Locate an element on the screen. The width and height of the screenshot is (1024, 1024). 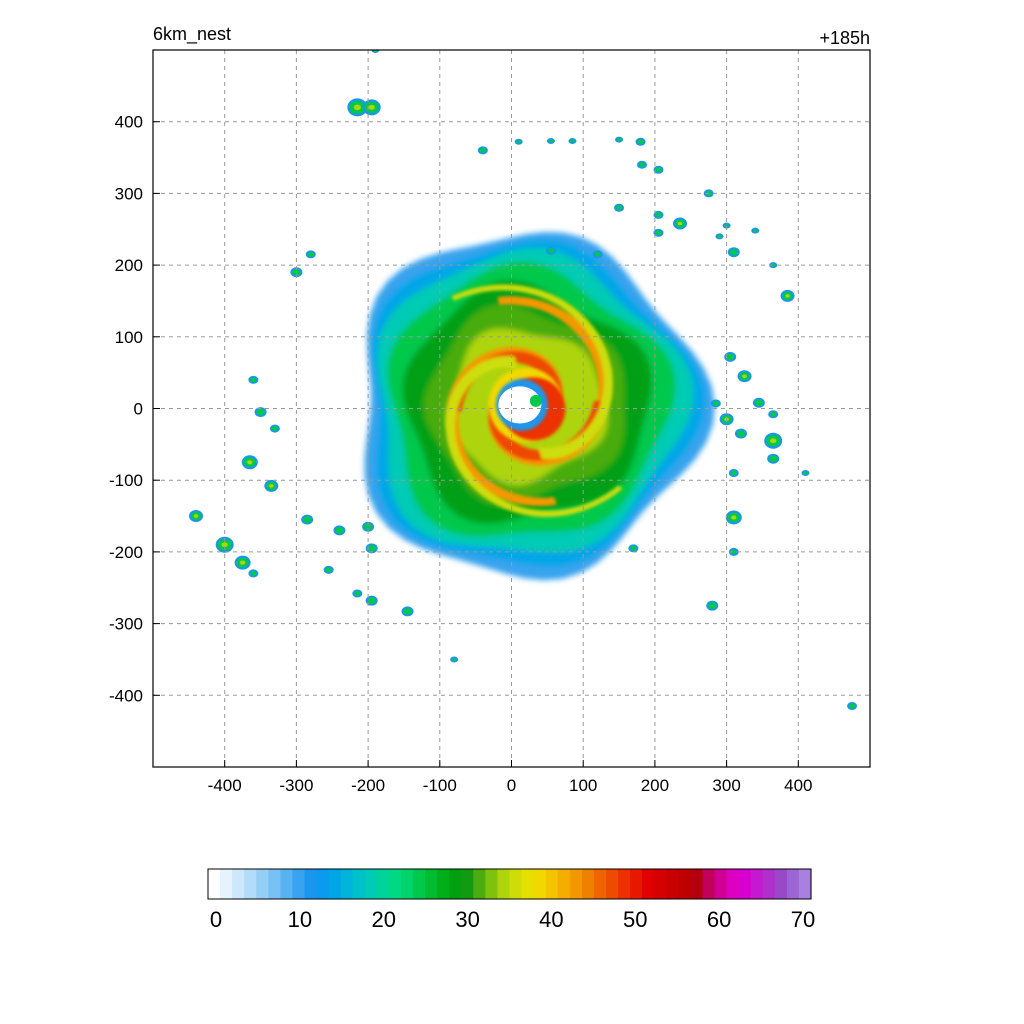
x-tick-label: 200 is located at coordinates (655, 785).